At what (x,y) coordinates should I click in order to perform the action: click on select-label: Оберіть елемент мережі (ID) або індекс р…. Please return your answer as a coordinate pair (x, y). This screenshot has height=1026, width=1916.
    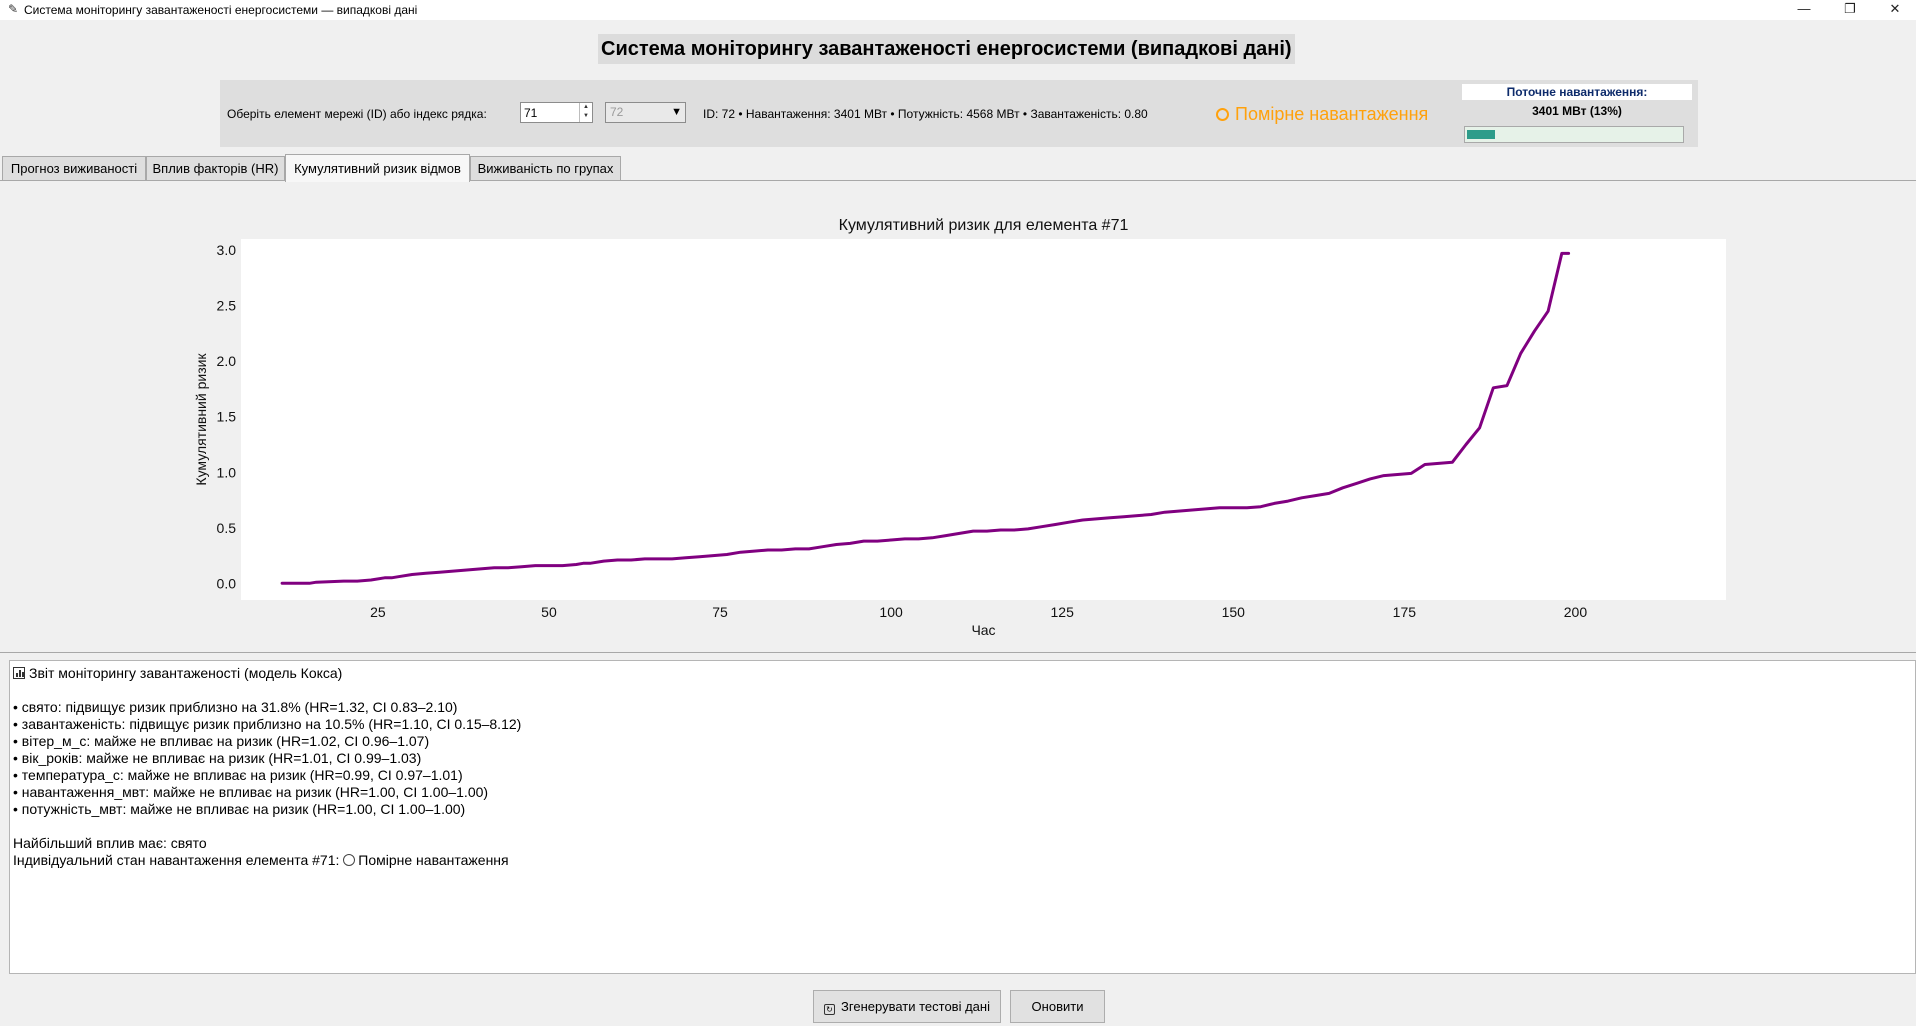
    Looking at the image, I should click on (357, 114).